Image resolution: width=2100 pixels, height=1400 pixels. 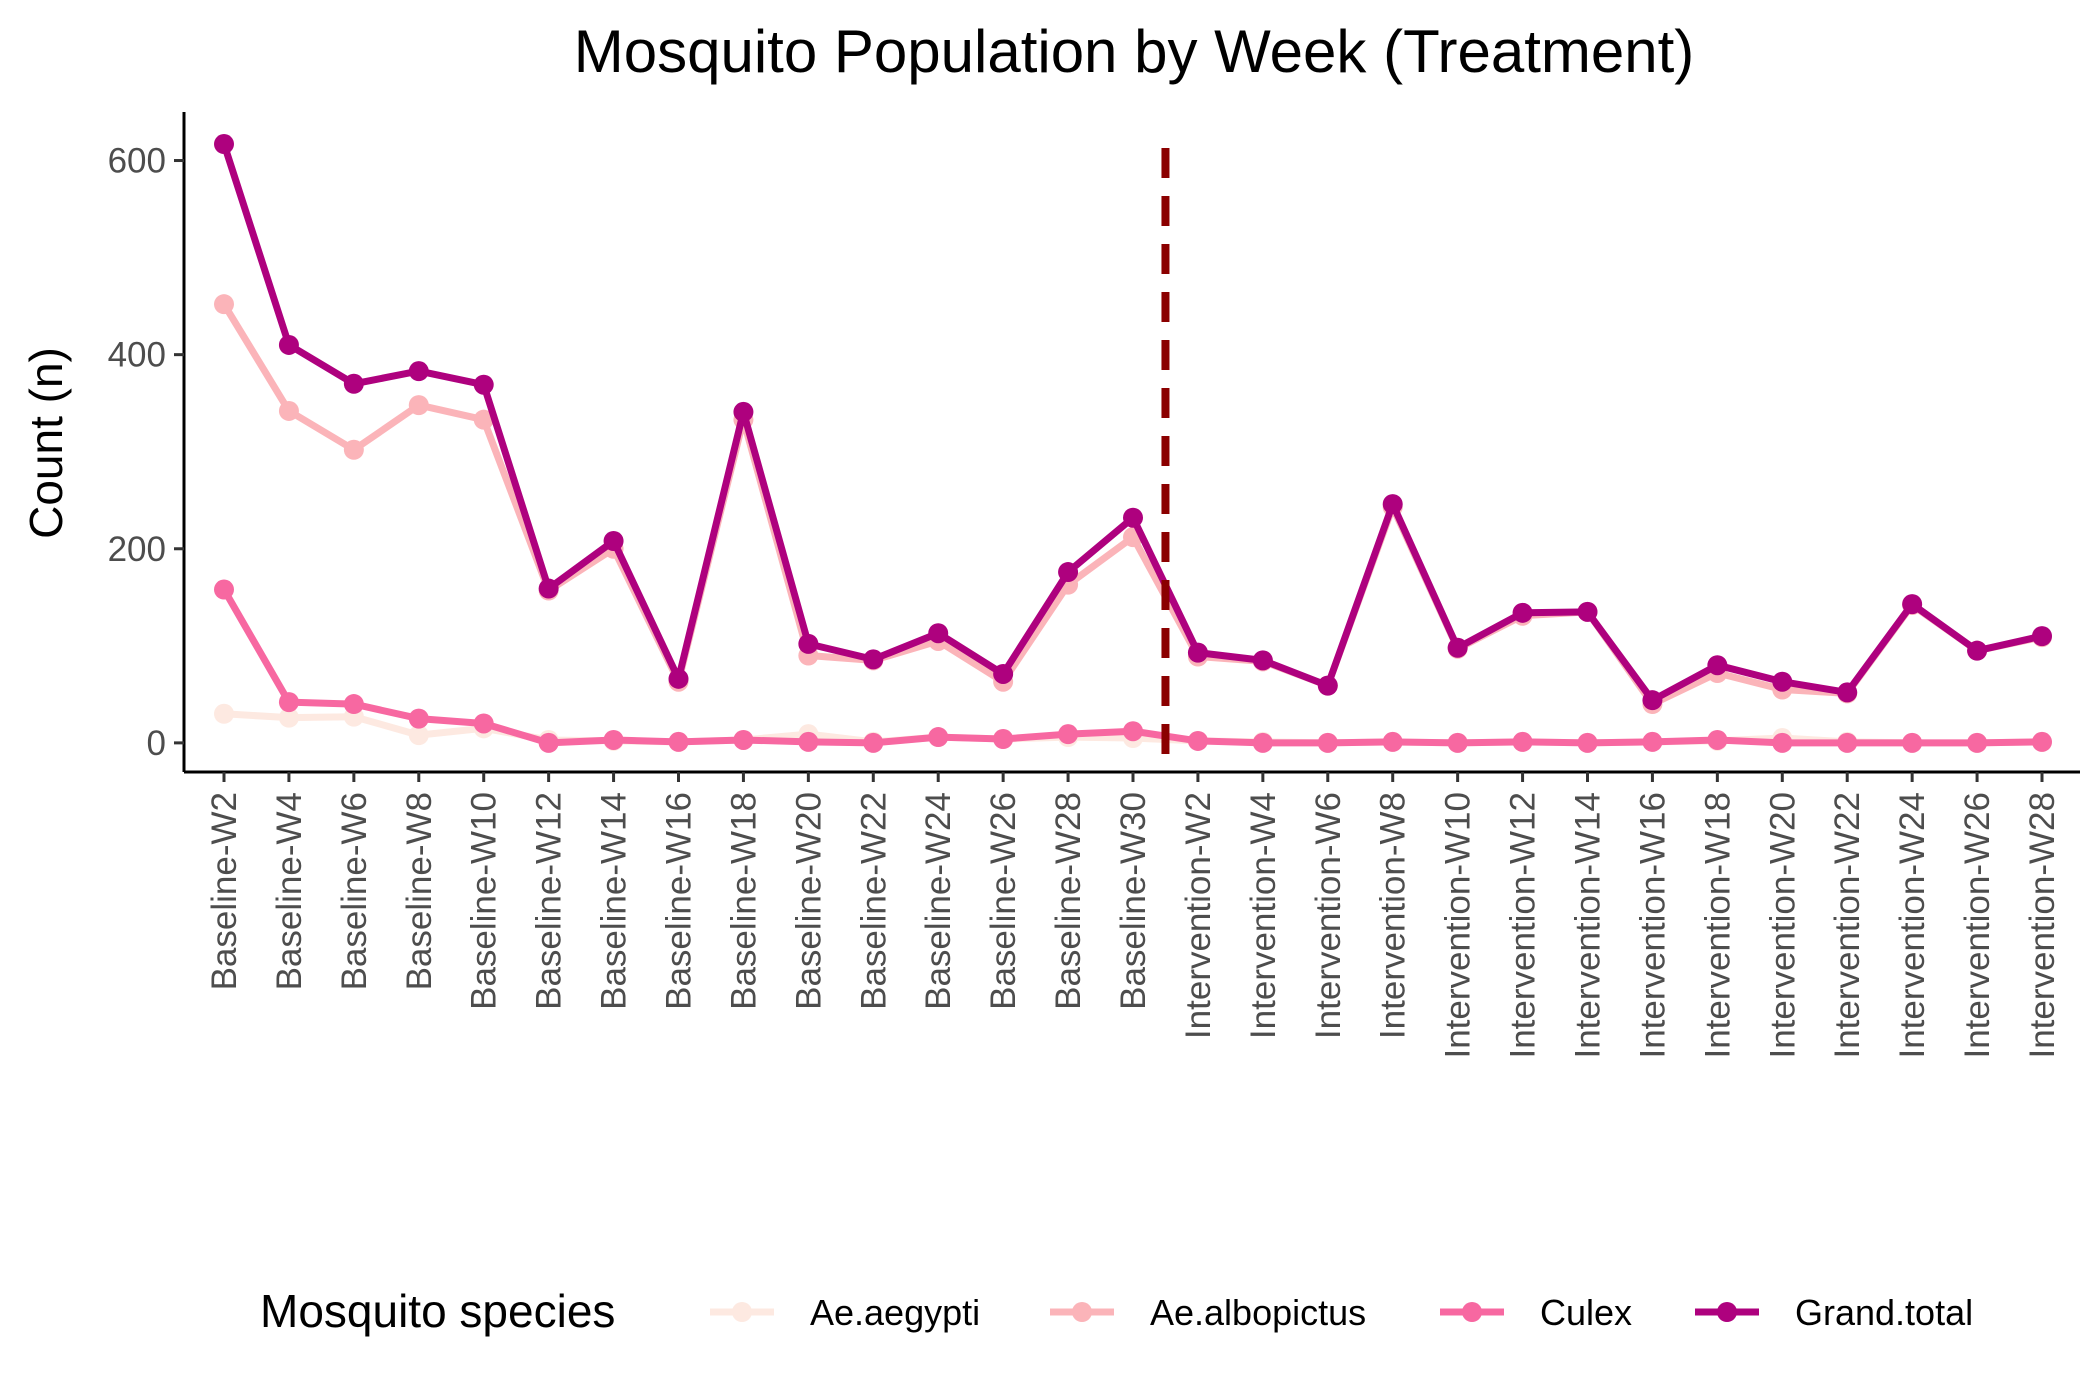 I want to click on x-tick-label: Intervention-W4, so click(x=1263, y=915).